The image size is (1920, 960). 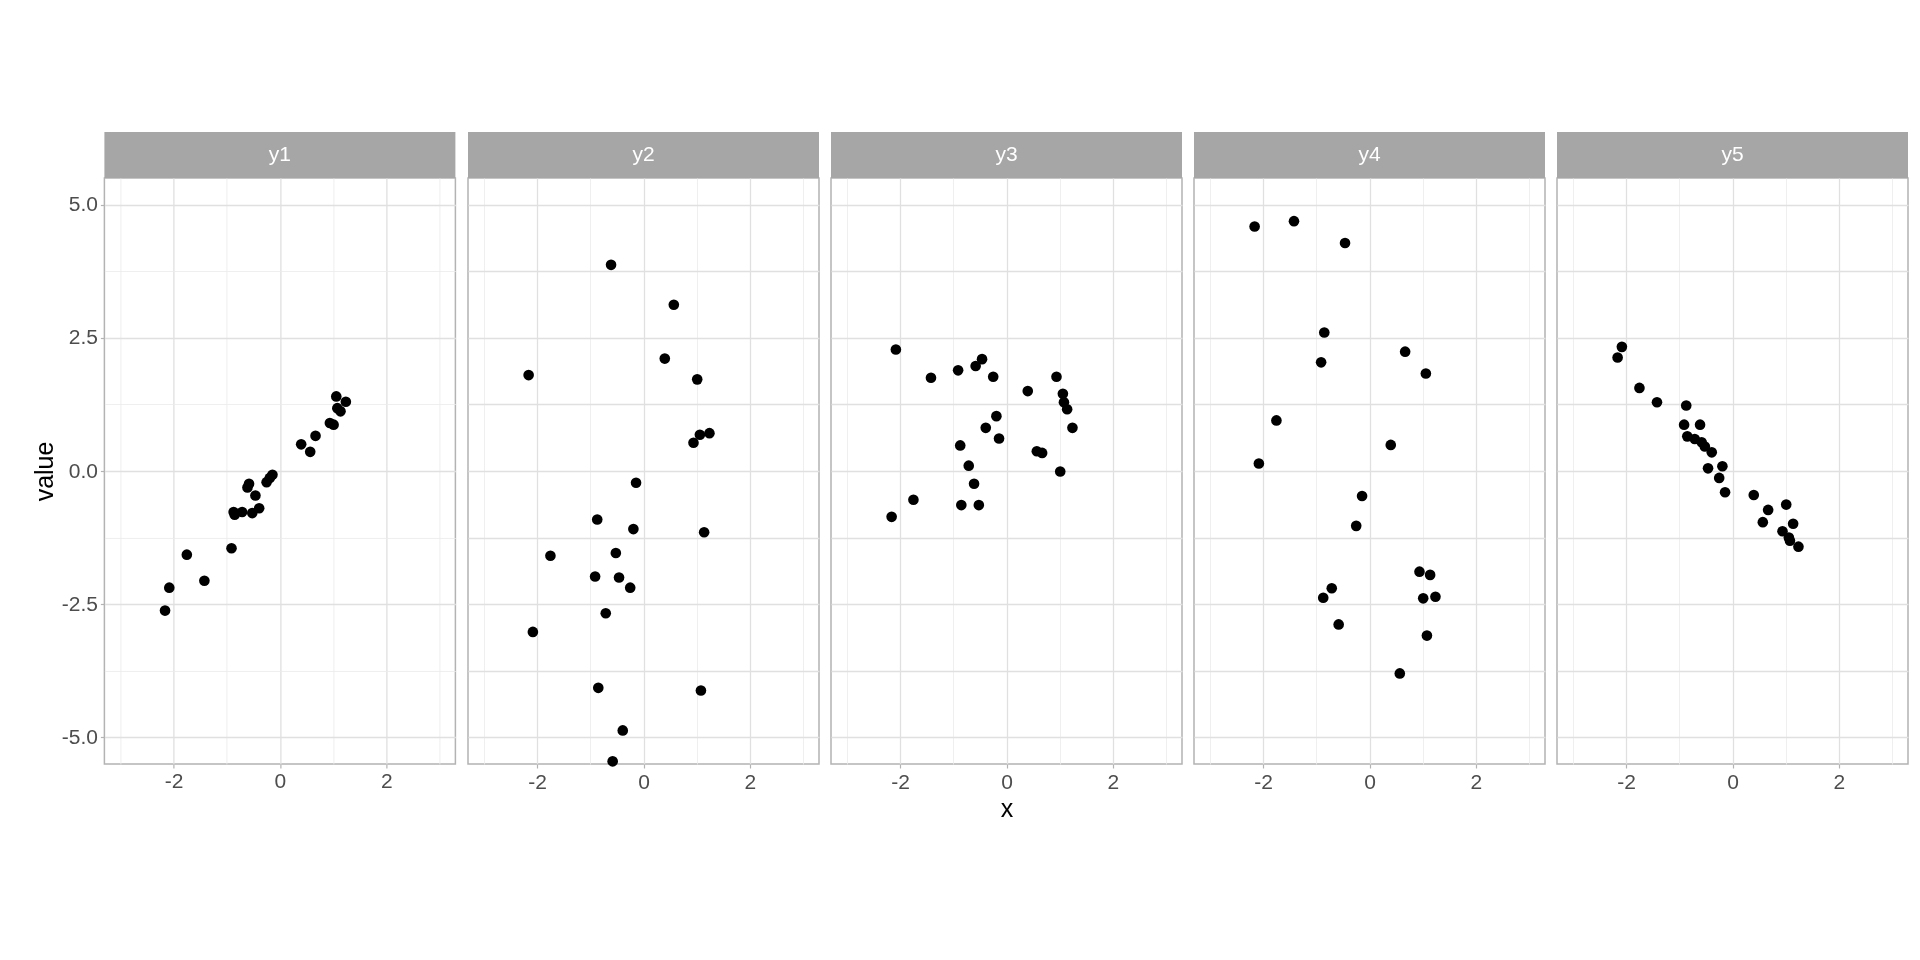 What do you see at coordinates (1732, 153) in the screenshot?
I see `chart-title: y5` at bounding box center [1732, 153].